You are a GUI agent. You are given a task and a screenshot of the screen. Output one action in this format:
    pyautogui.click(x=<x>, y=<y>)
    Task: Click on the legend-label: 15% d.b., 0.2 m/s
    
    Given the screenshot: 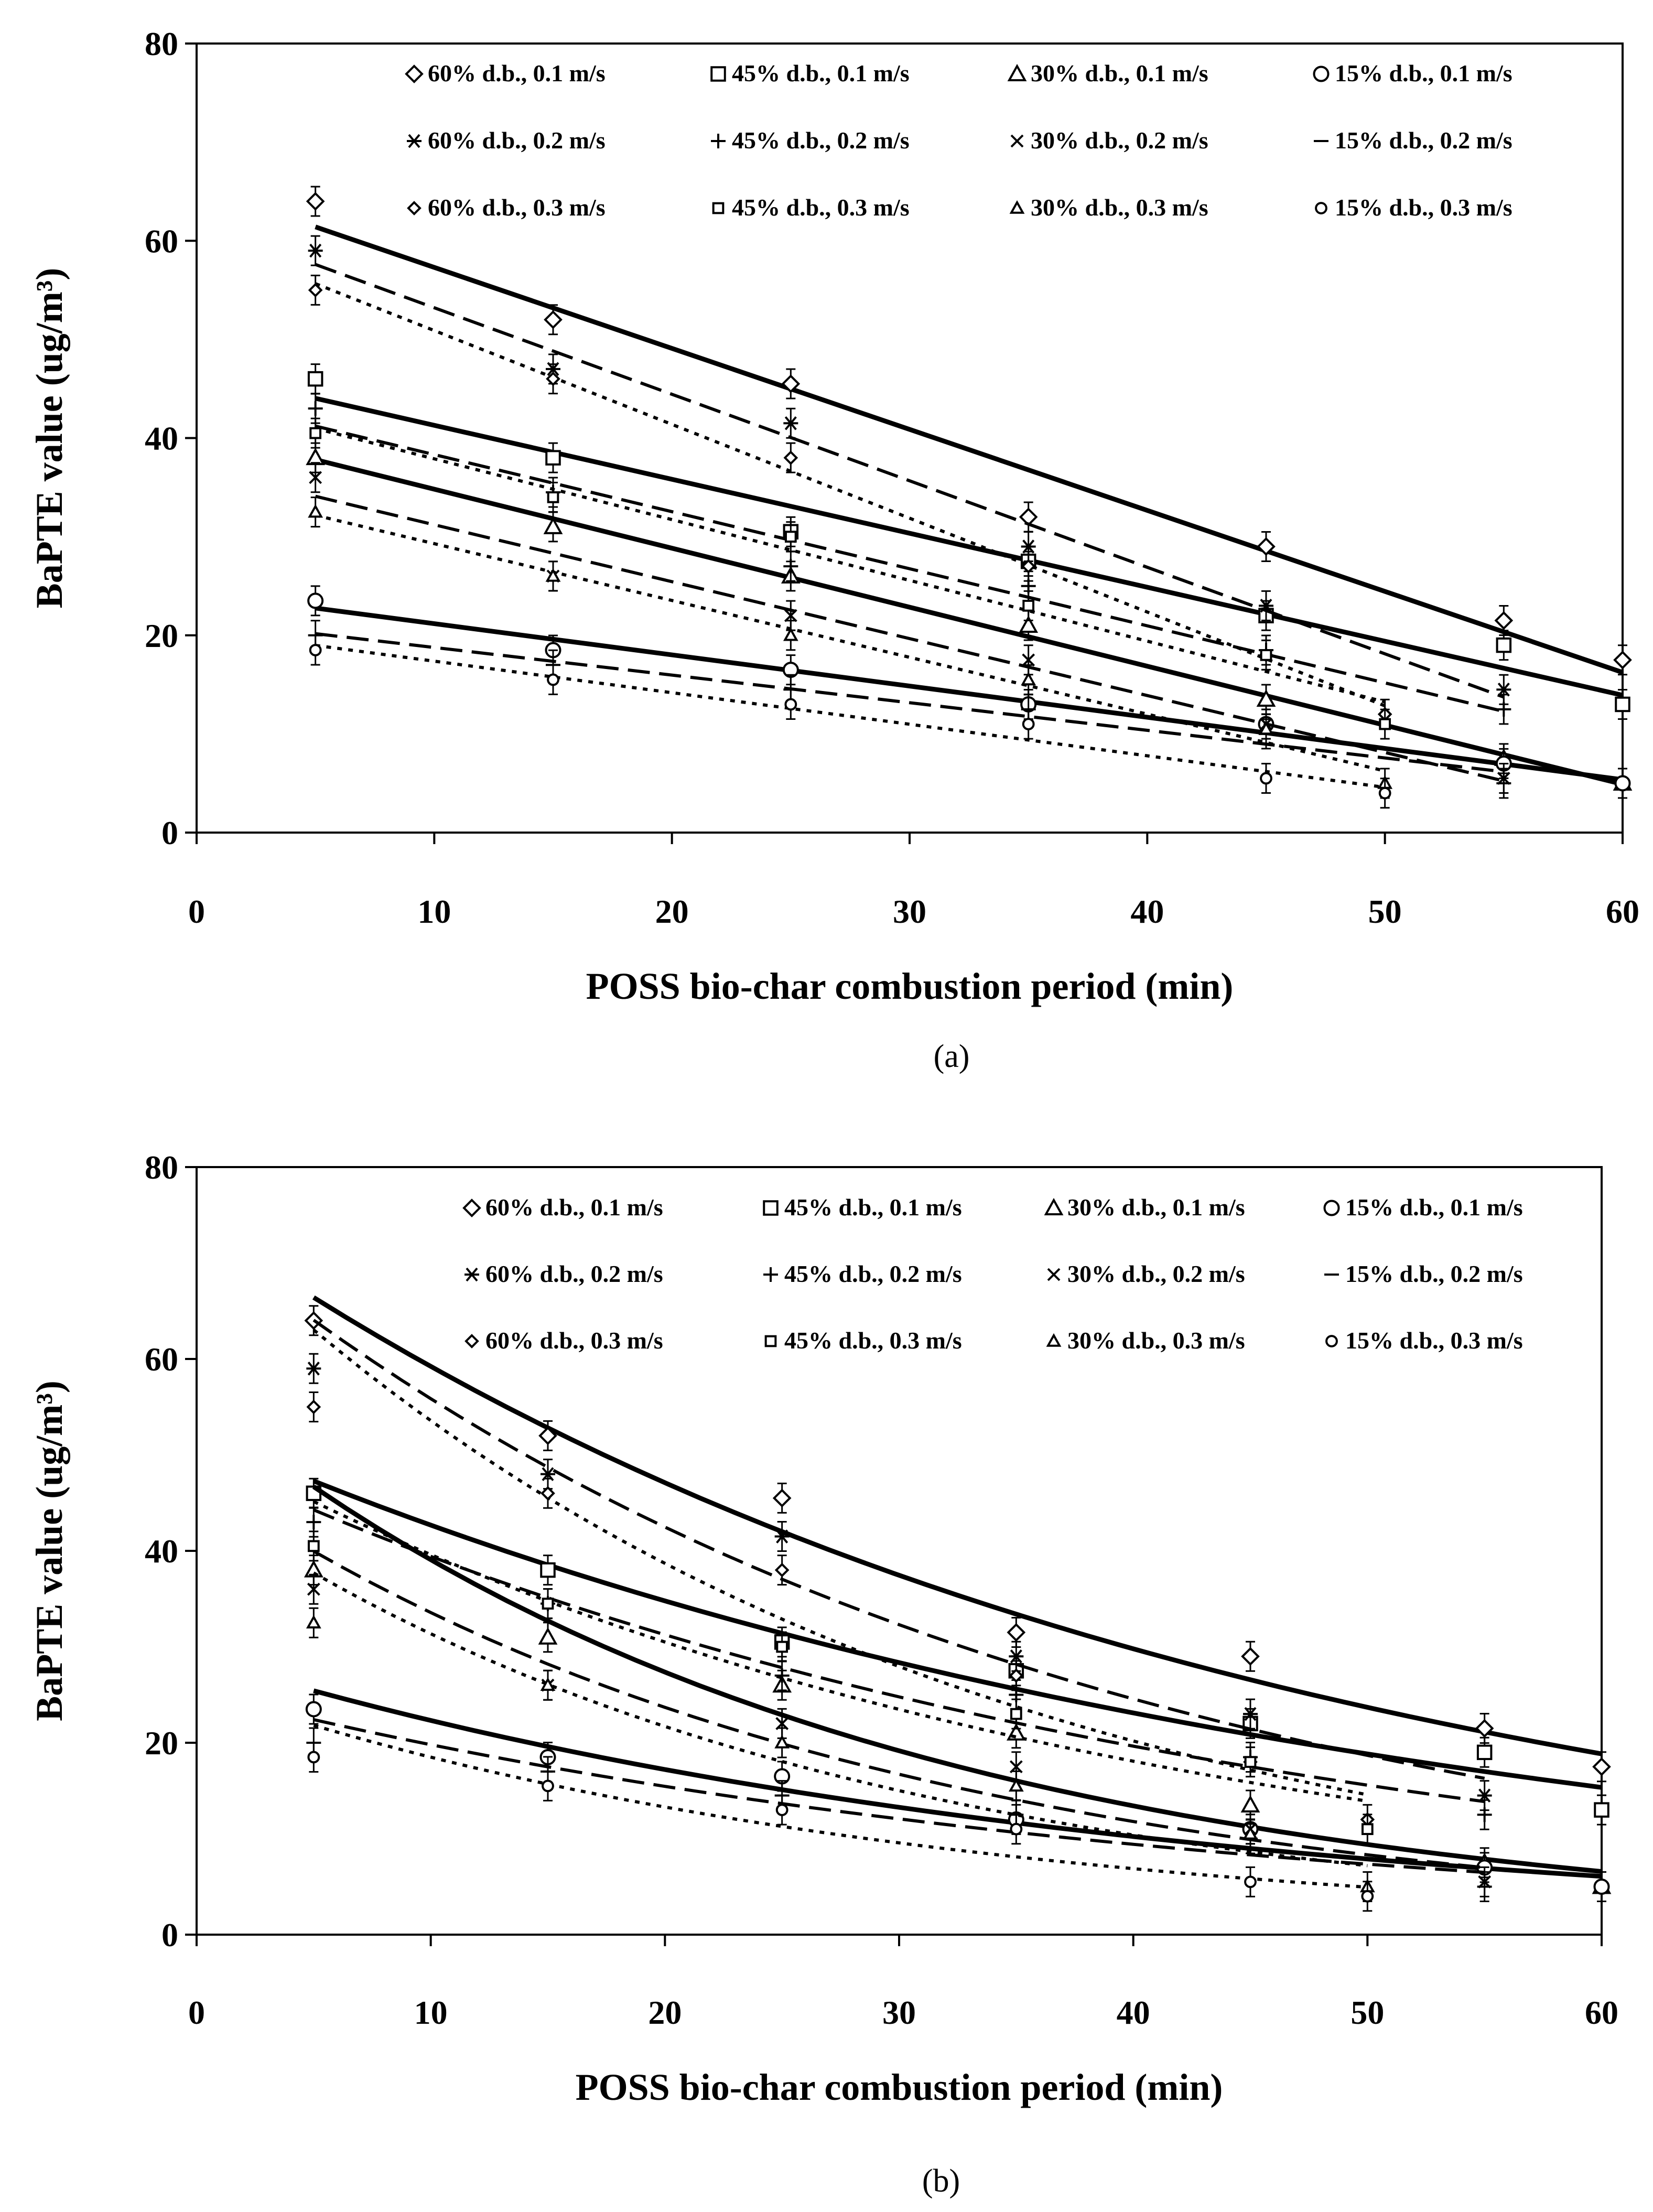 What is the action you would take?
    pyautogui.click(x=1434, y=1274)
    